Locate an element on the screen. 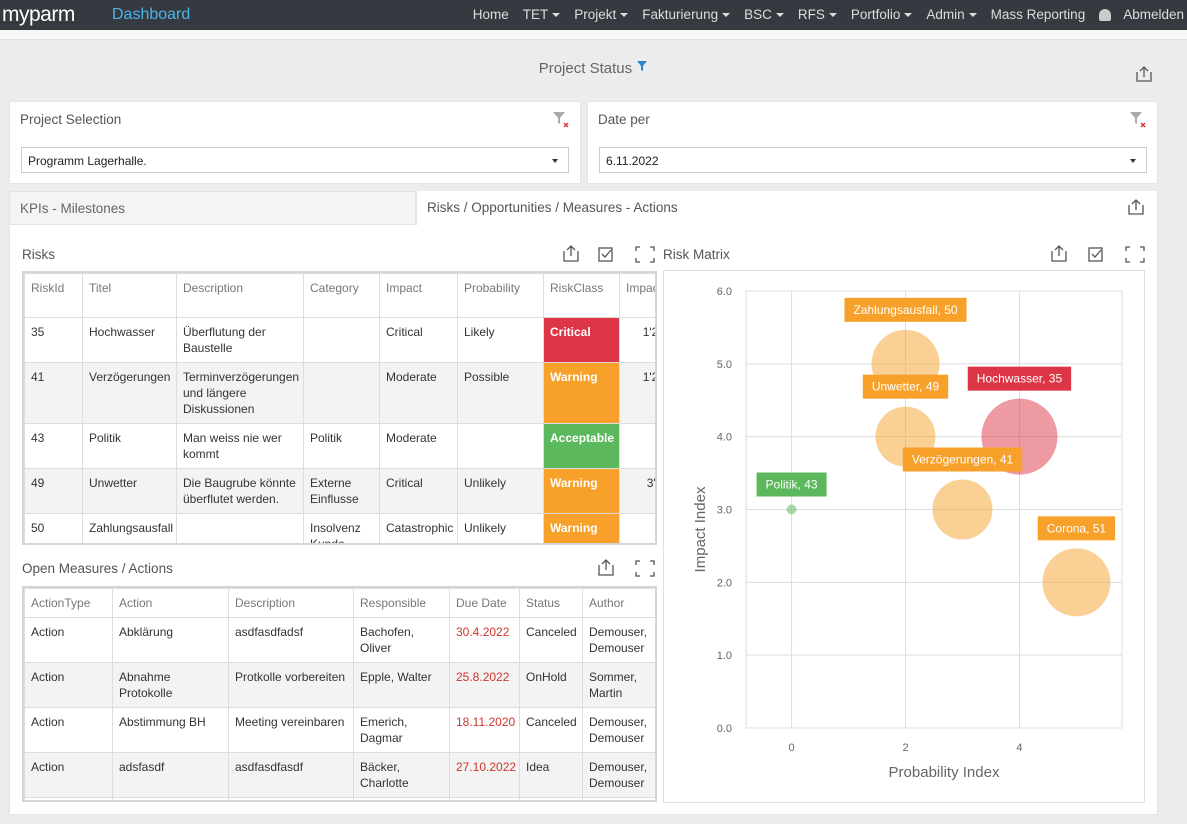 The image size is (1187, 824). cell: Albrecht is located at coordinates (401, 798).